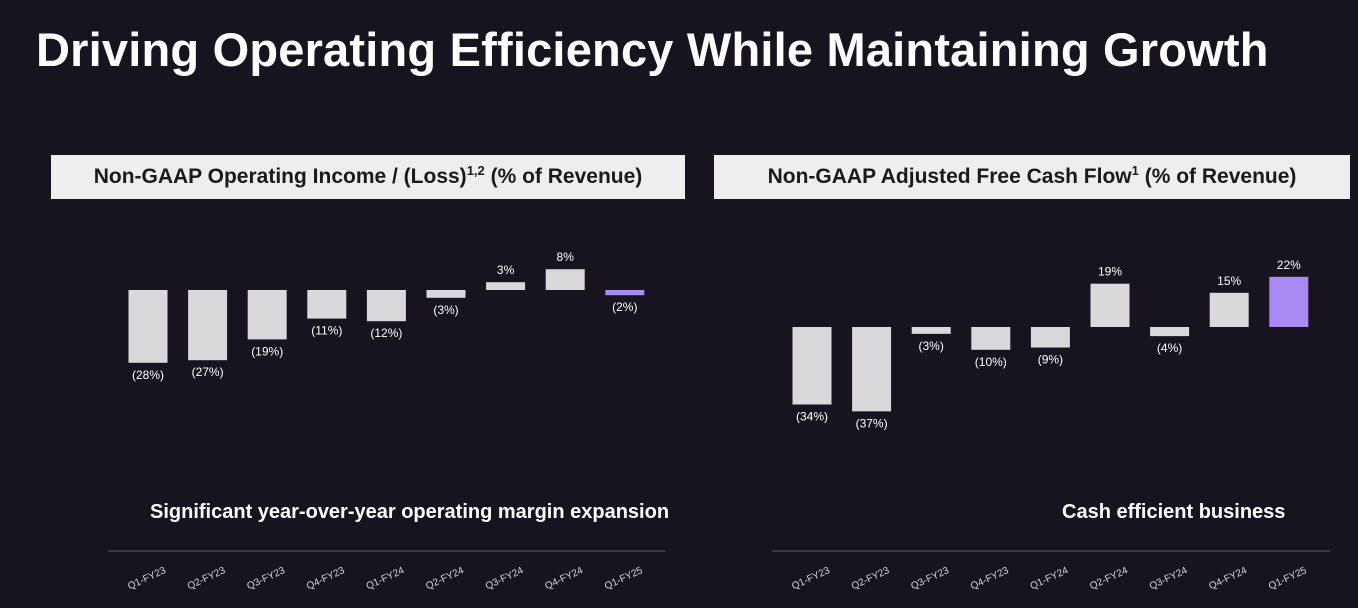  What do you see at coordinates (930, 578) in the screenshot?
I see `right-tick-label: Q3-FY23` at bounding box center [930, 578].